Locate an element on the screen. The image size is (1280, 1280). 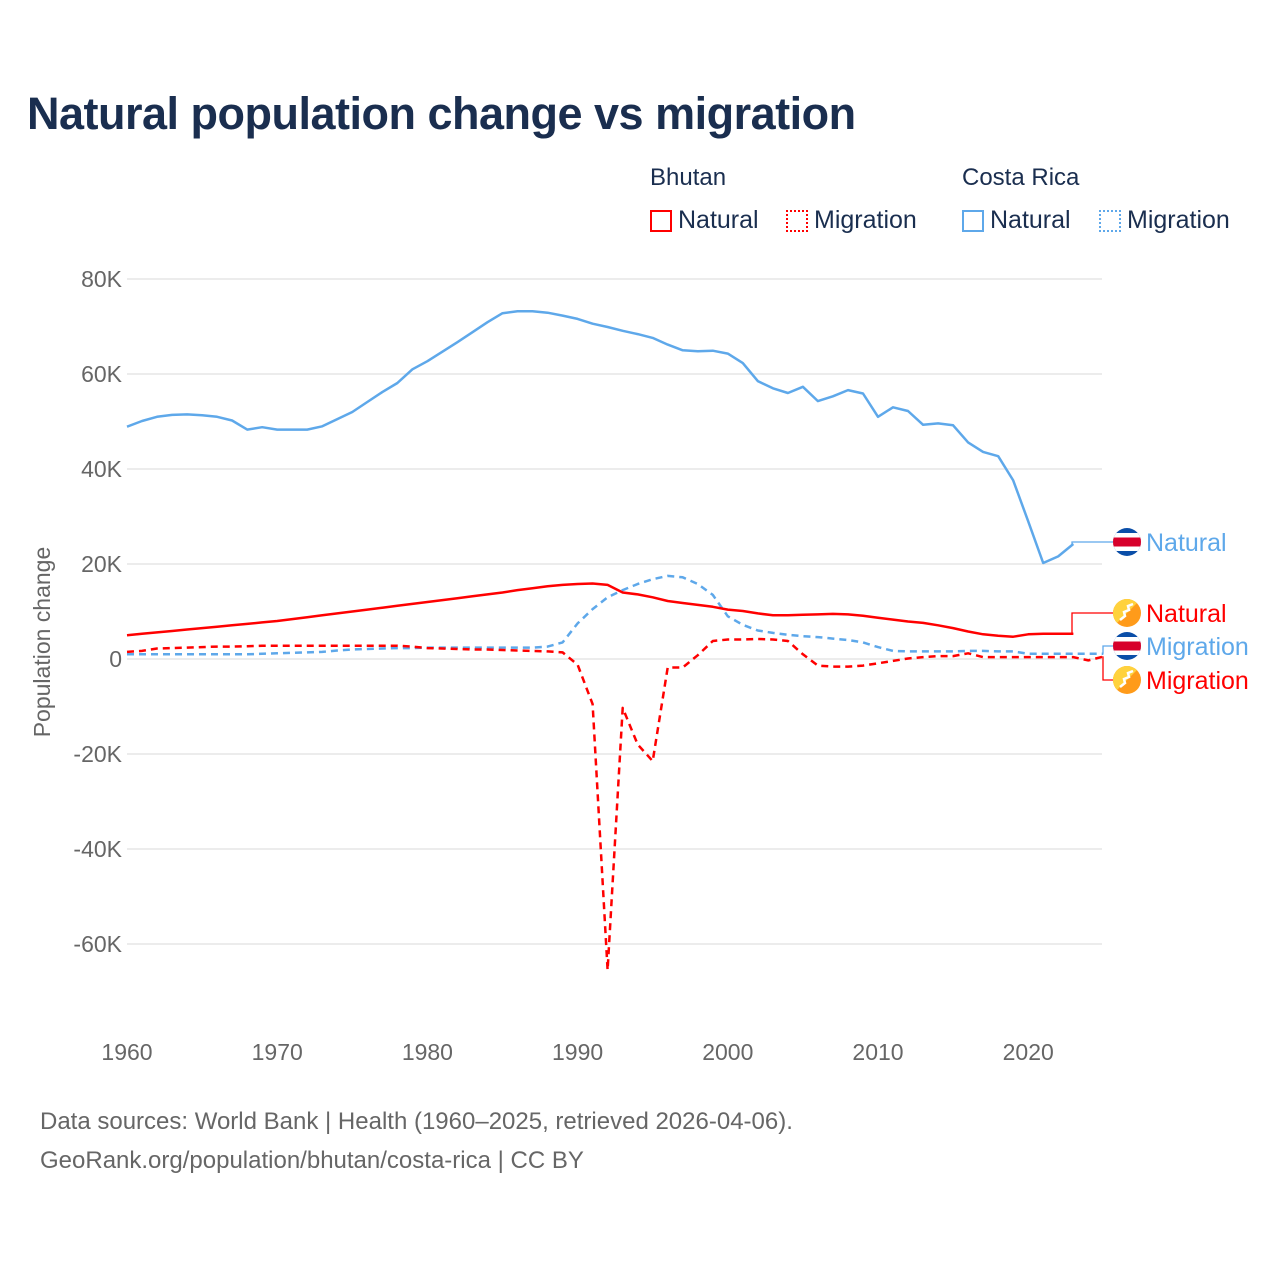
y-tick-label: 0 is located at coordinates (115, 659).